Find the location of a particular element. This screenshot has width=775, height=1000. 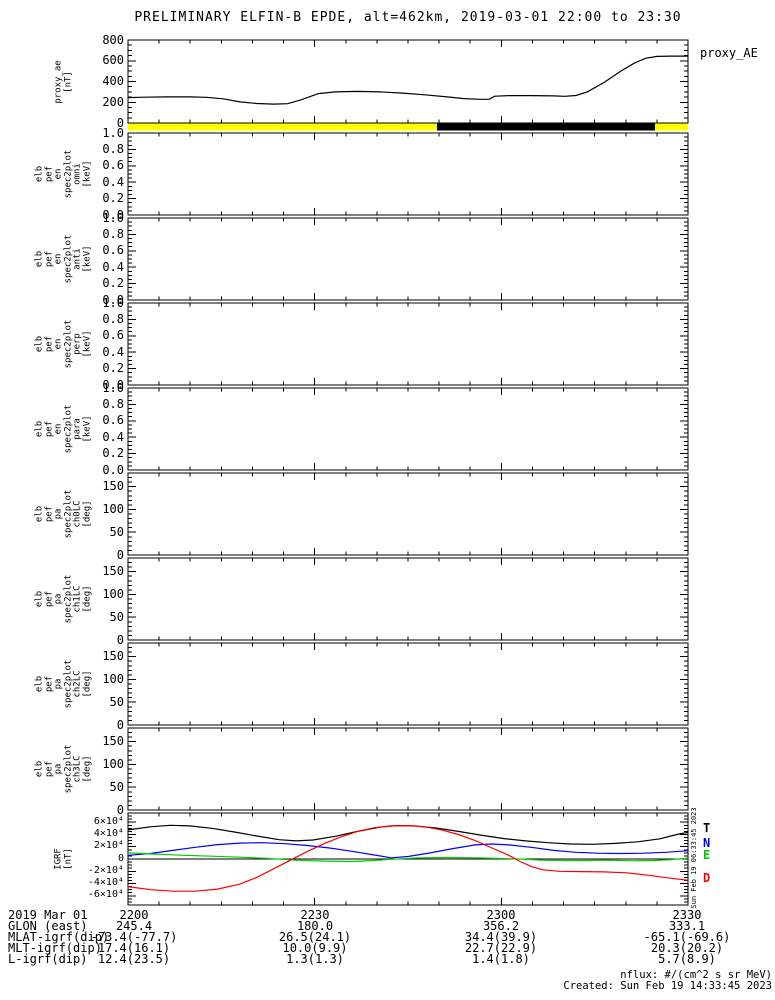

row-value: 17.4(16.1) is located at coordinates (134, 948).